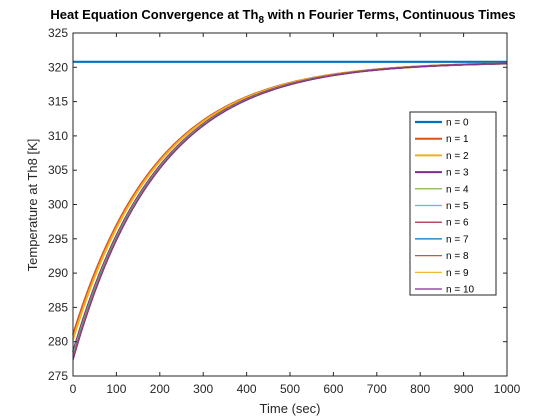  What do you see at coordinates (457, 123) in the screenshot?
I see `legend-label: n = 0` at bounding box center [457, 123].